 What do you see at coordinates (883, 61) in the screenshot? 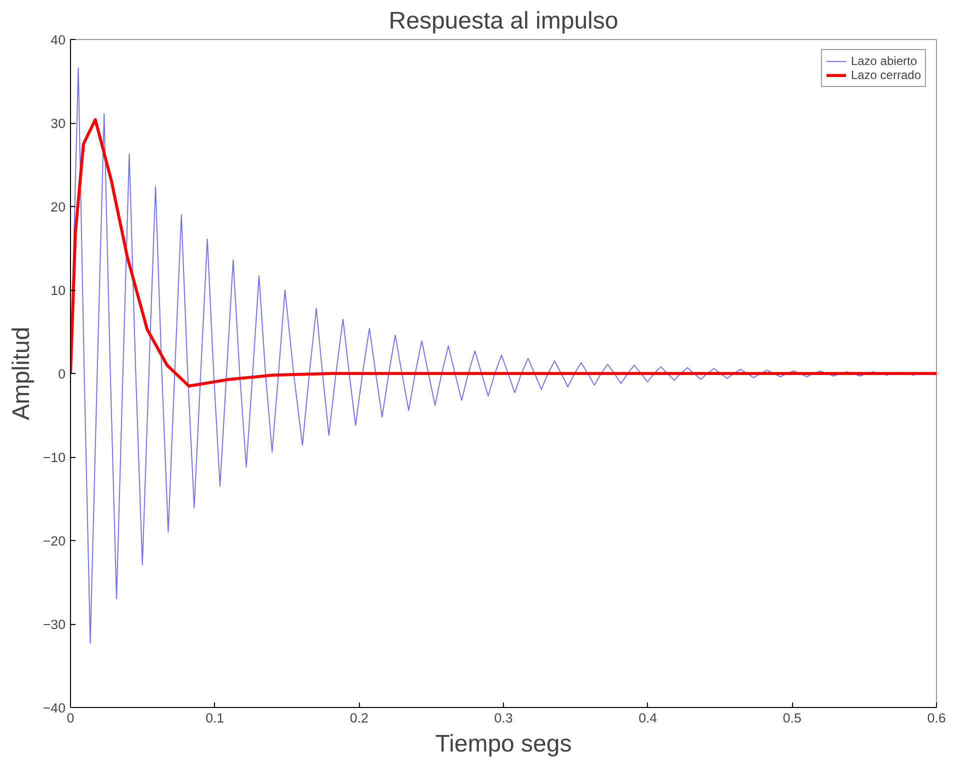
I see `legend-label: Lazo abierto` at bounding box center [883, 61].